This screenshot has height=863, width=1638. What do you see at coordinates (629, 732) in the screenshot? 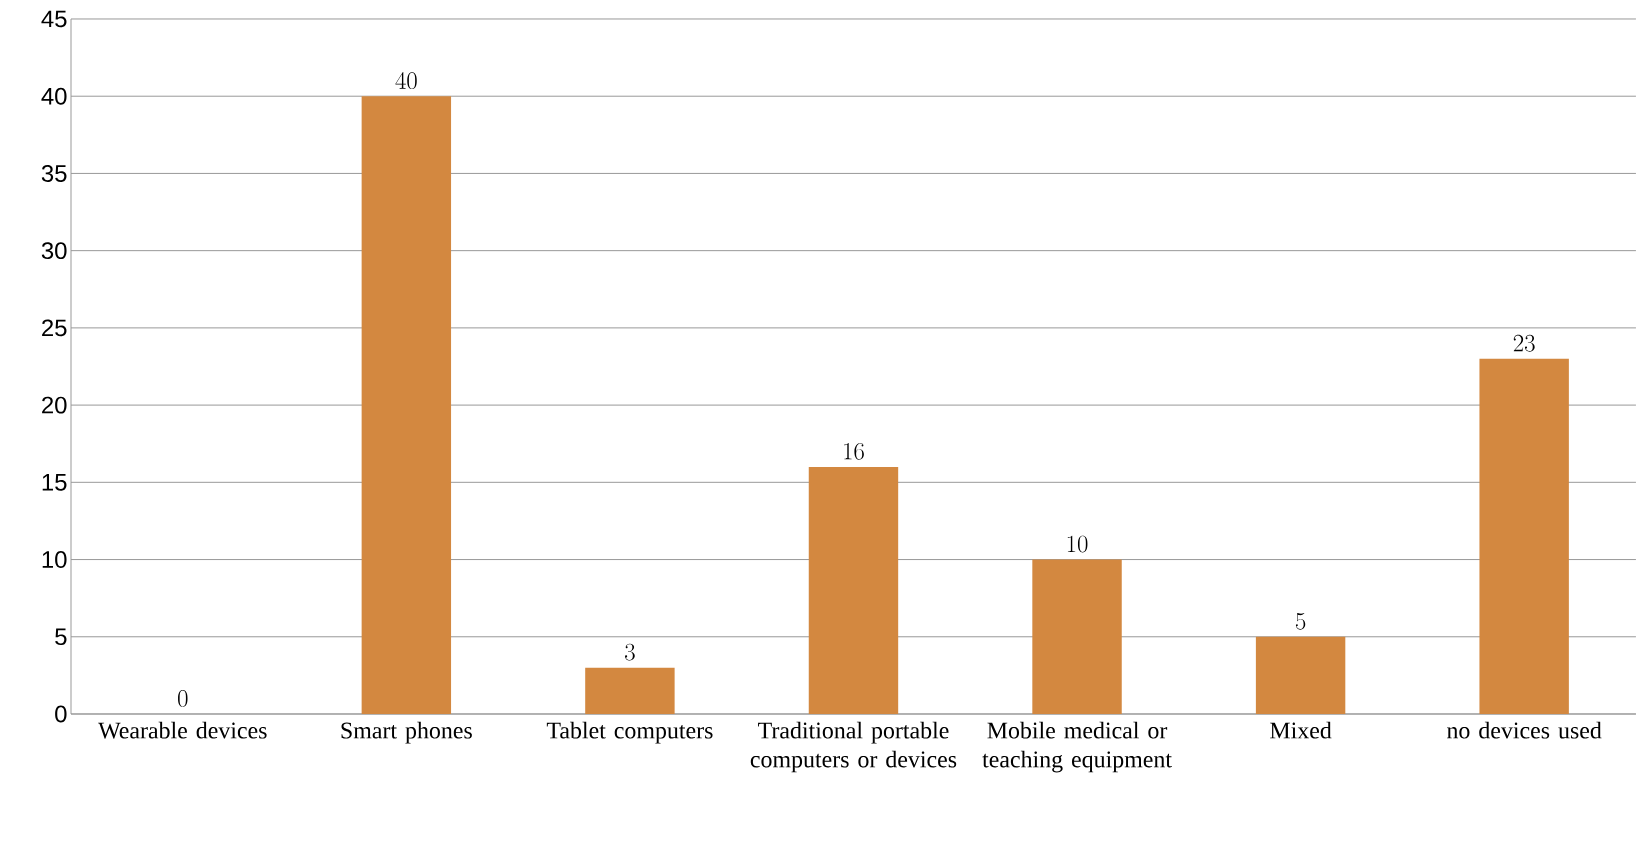
I see `x-tick-label: Tablet computers` at bounding box center [629, 732].